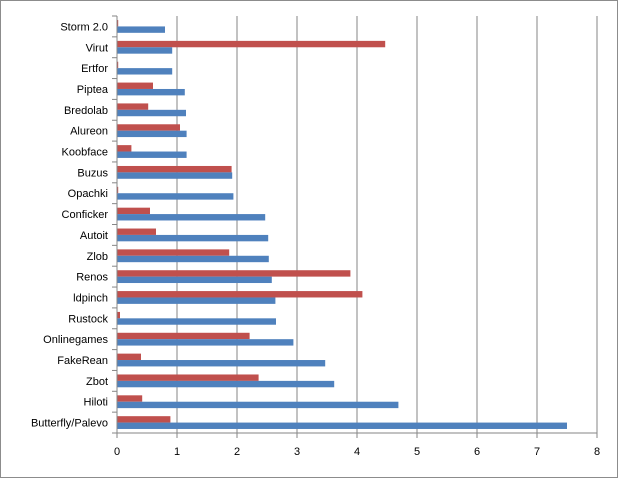 This screenshot has width=618, height=482. I want to click on x-tick-label: 3, so click(297, 452).